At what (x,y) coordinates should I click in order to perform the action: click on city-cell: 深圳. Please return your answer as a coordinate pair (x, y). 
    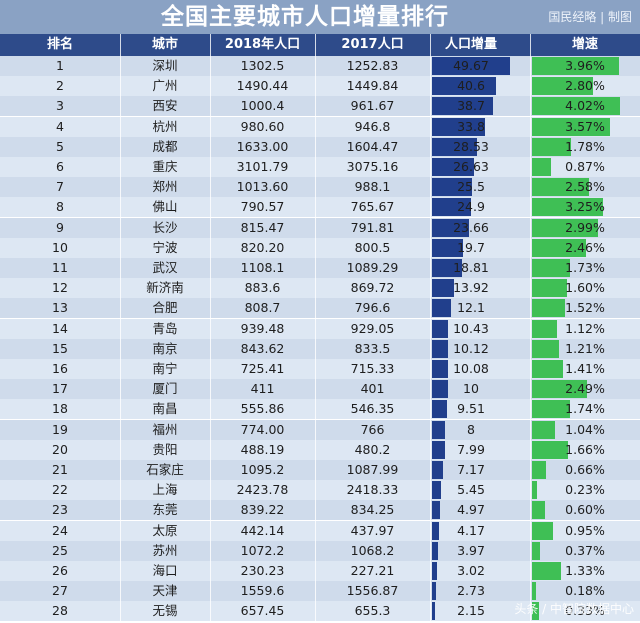
    Looking at the image, I should click on (165, 65).